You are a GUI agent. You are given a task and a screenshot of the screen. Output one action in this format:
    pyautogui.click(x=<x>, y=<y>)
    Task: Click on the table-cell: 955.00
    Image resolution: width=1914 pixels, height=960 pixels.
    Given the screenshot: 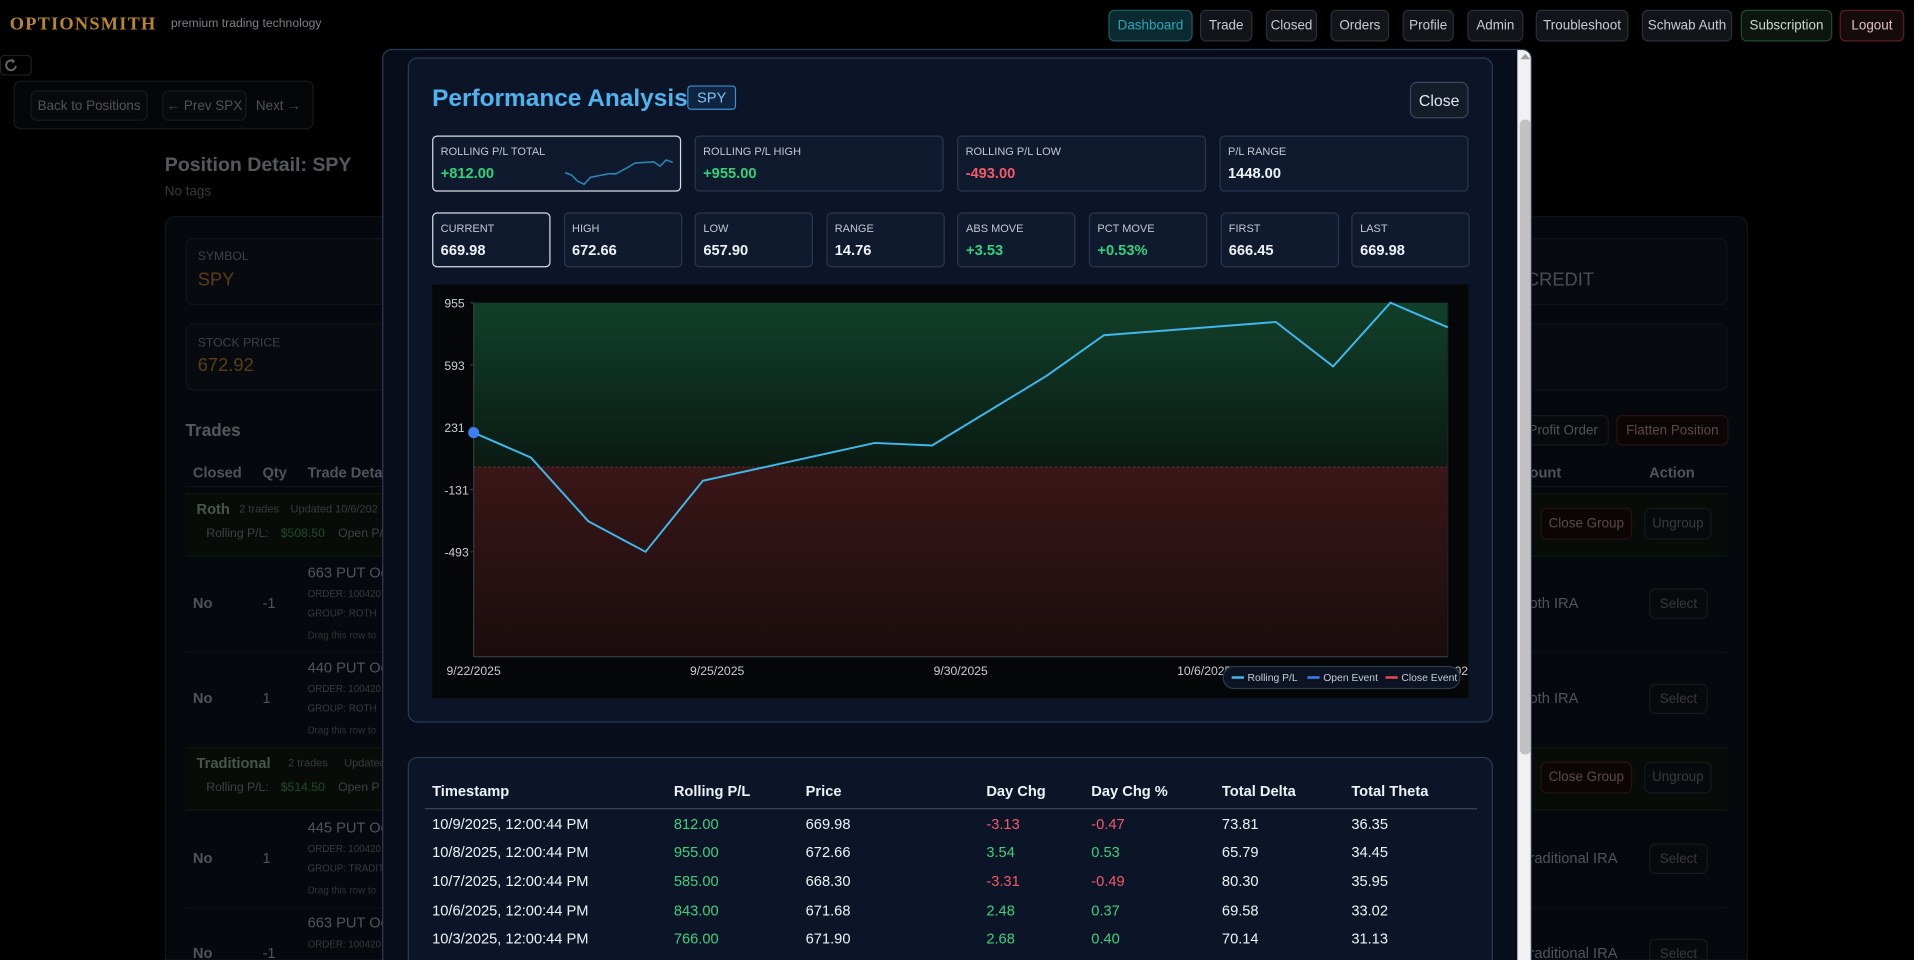 What is the action you would take?
    pyautogui.click(x=696, y=852)
    